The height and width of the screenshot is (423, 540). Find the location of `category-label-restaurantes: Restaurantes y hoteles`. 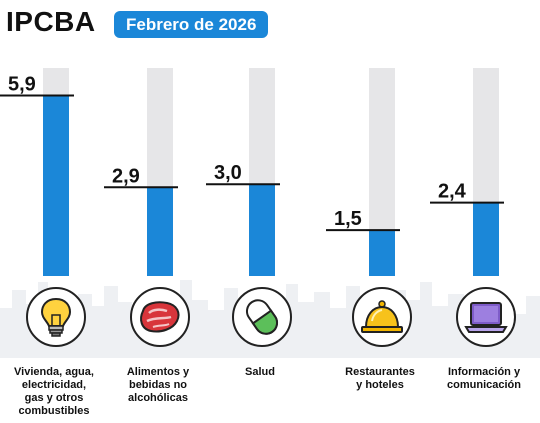

category-label-restaurantes: Restaurantes y hoteles is located at coordinates (380, 378).